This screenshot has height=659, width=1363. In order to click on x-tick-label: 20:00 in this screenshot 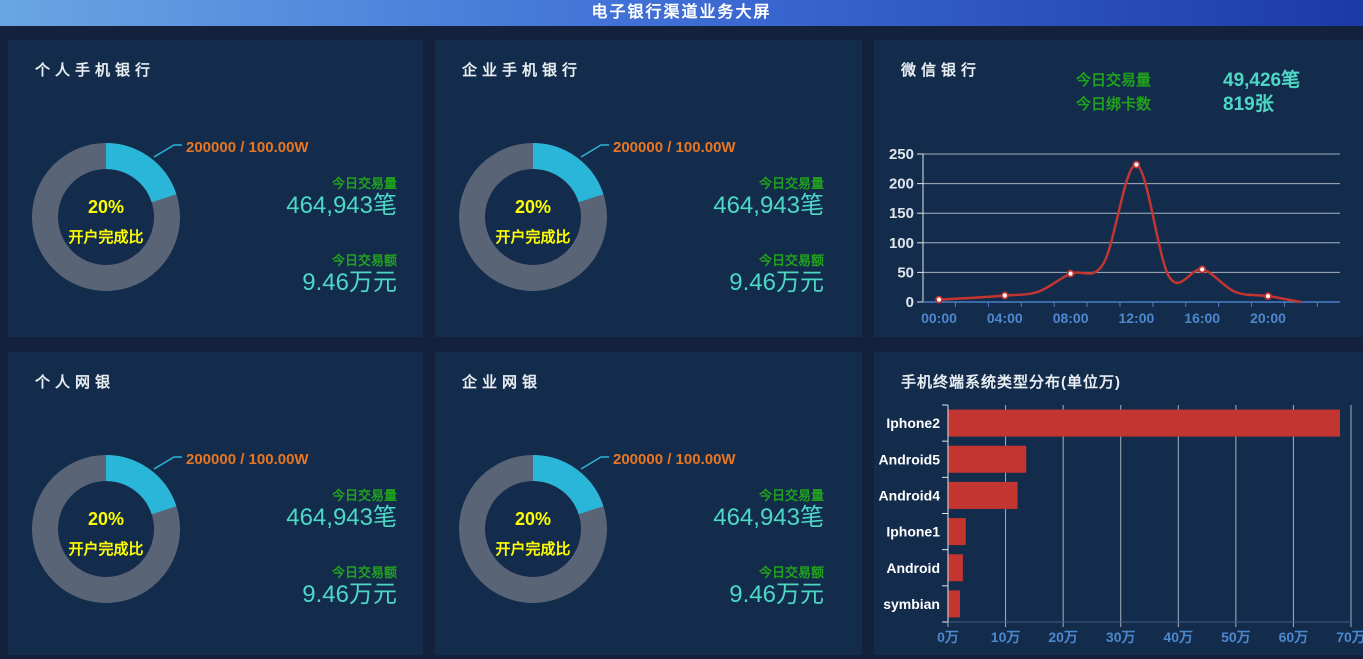, I will do `click(1268, 318)`.